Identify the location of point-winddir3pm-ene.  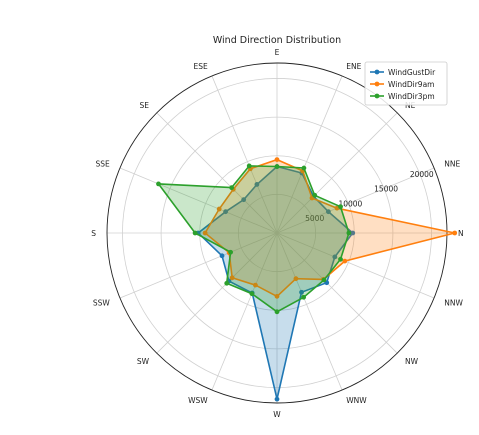
(304, 168).